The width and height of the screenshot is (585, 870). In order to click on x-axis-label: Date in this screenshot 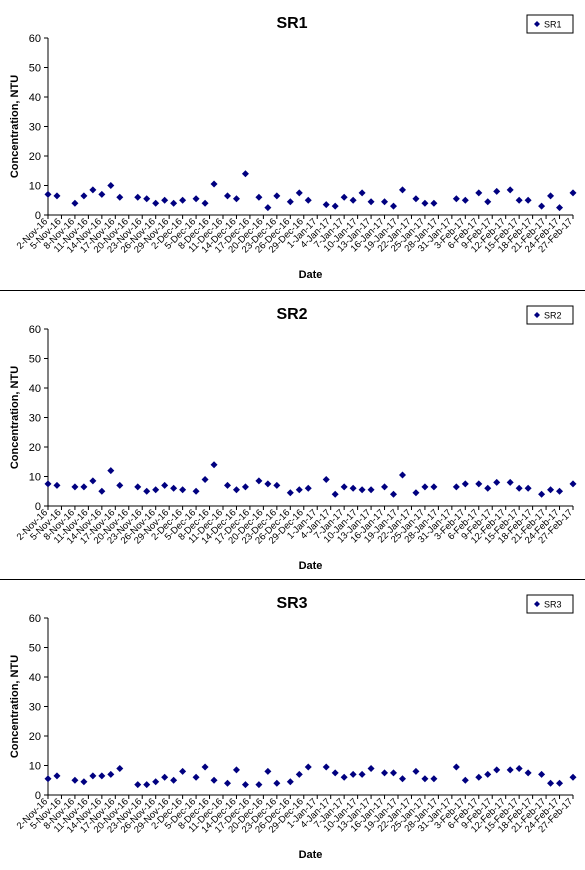, I will do `click(311, 566)`.